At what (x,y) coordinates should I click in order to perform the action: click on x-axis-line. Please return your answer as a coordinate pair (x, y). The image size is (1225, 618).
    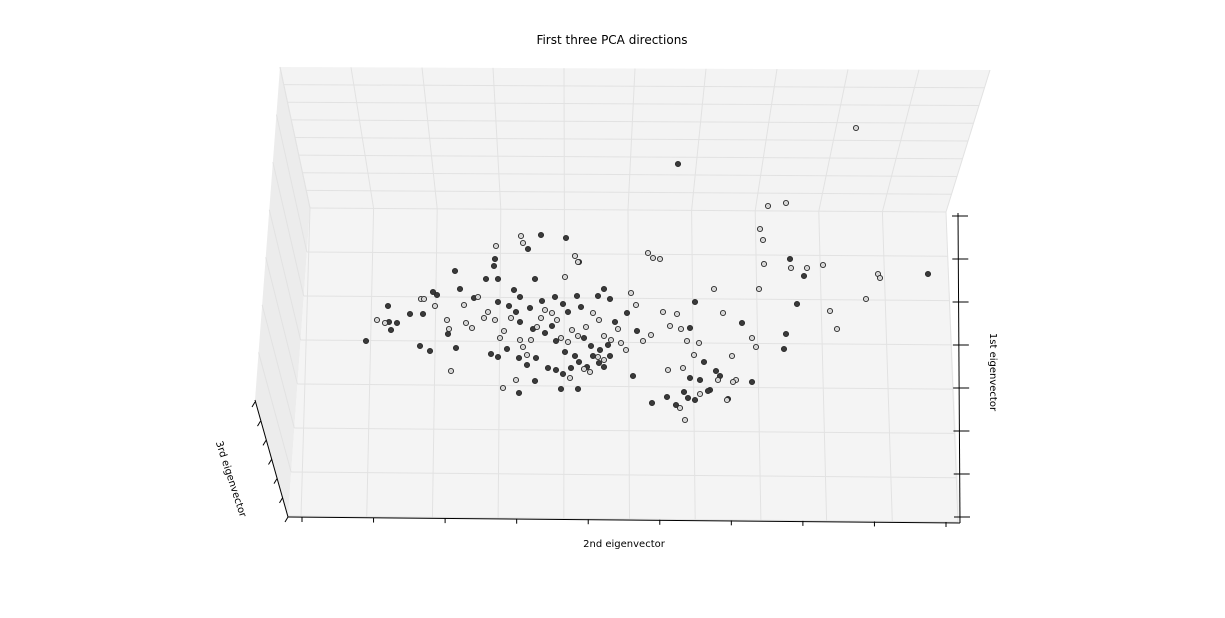
    Looking at the image, I should click on (624, 520).